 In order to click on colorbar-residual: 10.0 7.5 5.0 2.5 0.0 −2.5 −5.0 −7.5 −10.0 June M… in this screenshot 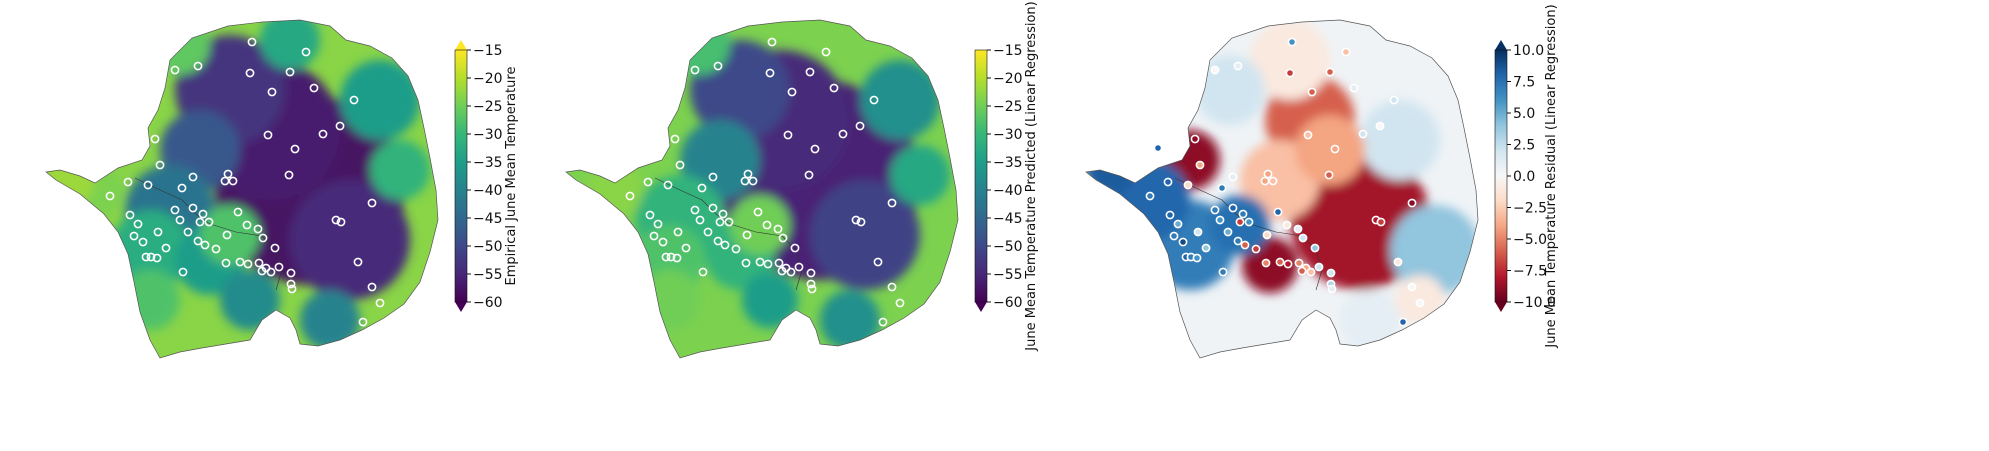, I will do `click(1526, 176)`.